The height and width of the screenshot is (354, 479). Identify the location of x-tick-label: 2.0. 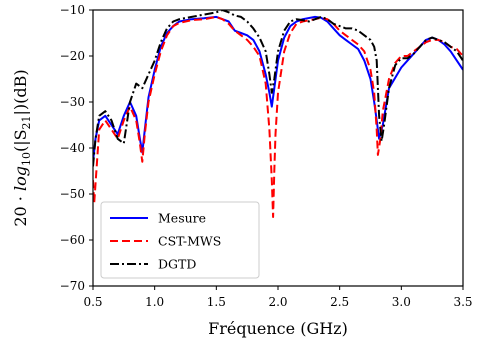
(277, 302).